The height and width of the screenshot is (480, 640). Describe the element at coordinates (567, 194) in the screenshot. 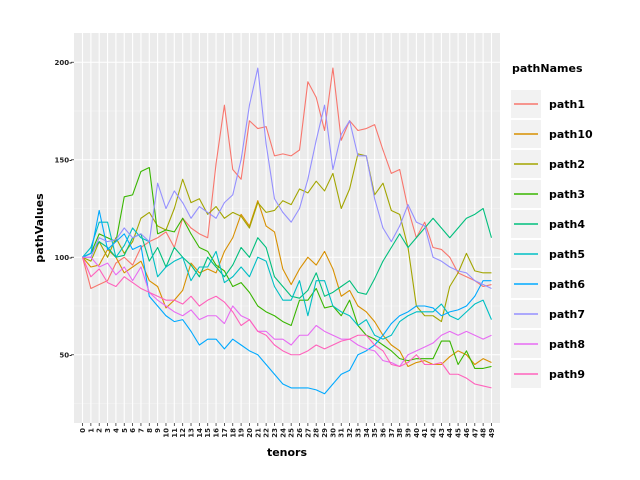

I see `legend-label-path3: path3` at that location.